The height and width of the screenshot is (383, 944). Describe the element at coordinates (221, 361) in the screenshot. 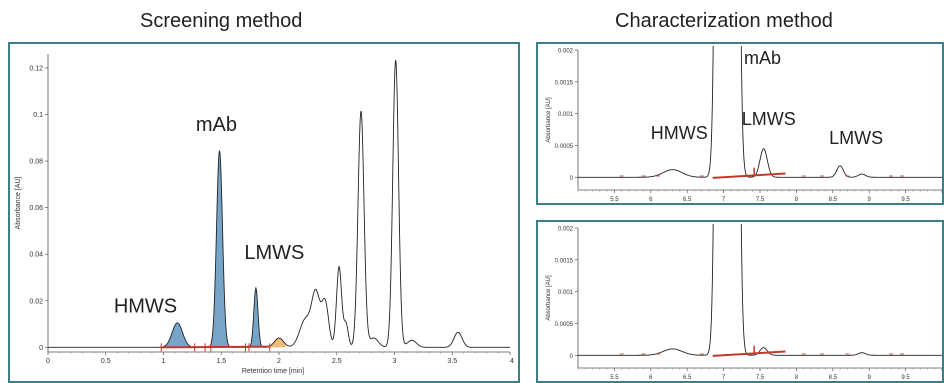

I see `x-tick-label: 1.5` at that location.